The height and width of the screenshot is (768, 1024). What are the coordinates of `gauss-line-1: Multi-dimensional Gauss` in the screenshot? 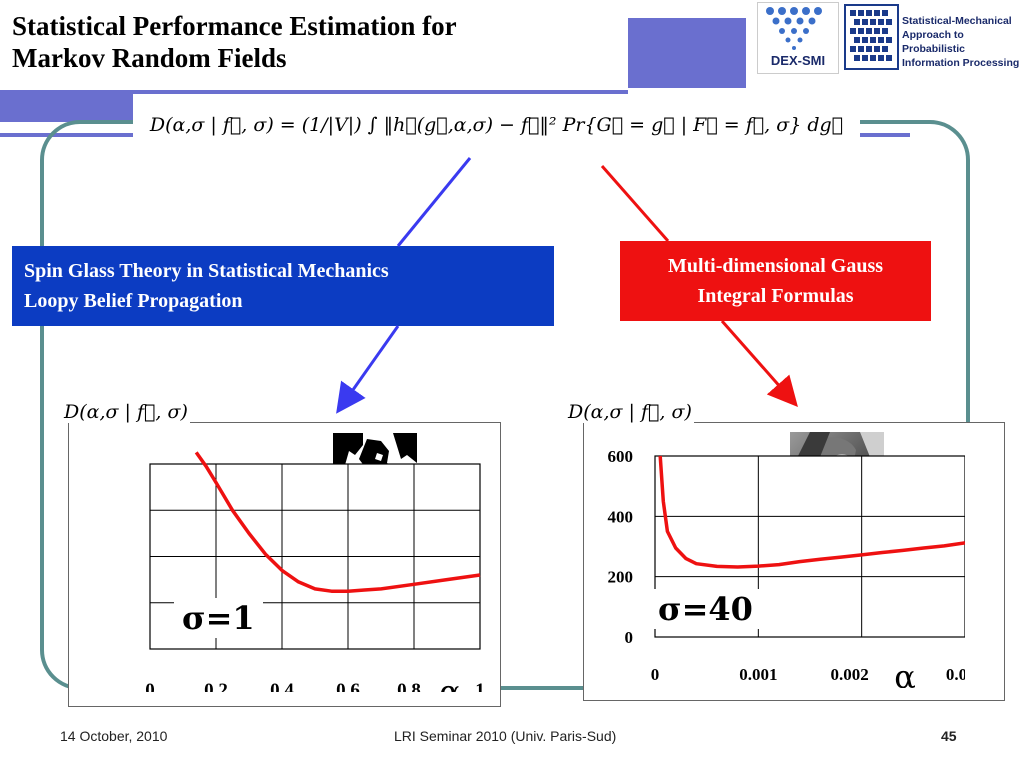 It's located at (775, 266).